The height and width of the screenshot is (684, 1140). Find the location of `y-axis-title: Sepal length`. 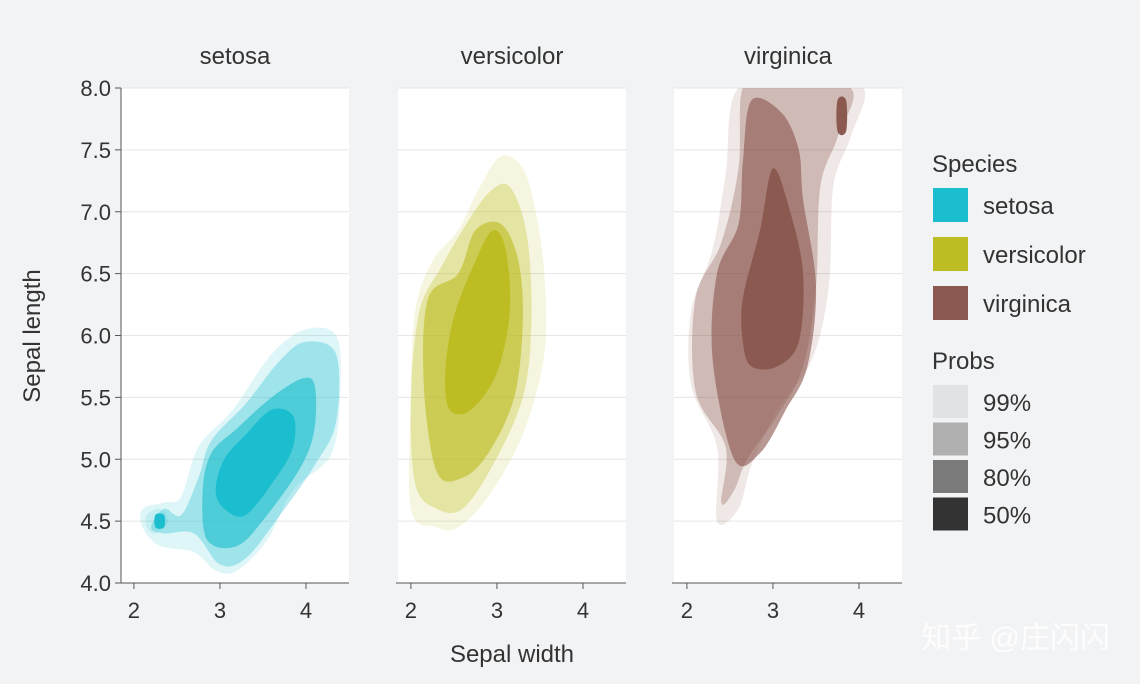

y-axis-title: Sepal length is located at coordinates (32, 335).